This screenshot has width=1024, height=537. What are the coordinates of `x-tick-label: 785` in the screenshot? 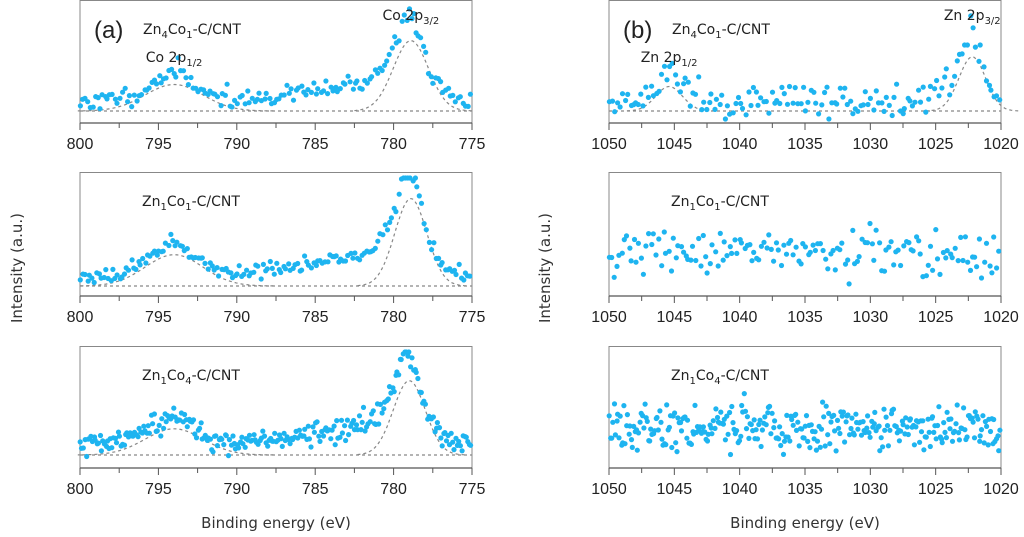 It's located at (315, 489).